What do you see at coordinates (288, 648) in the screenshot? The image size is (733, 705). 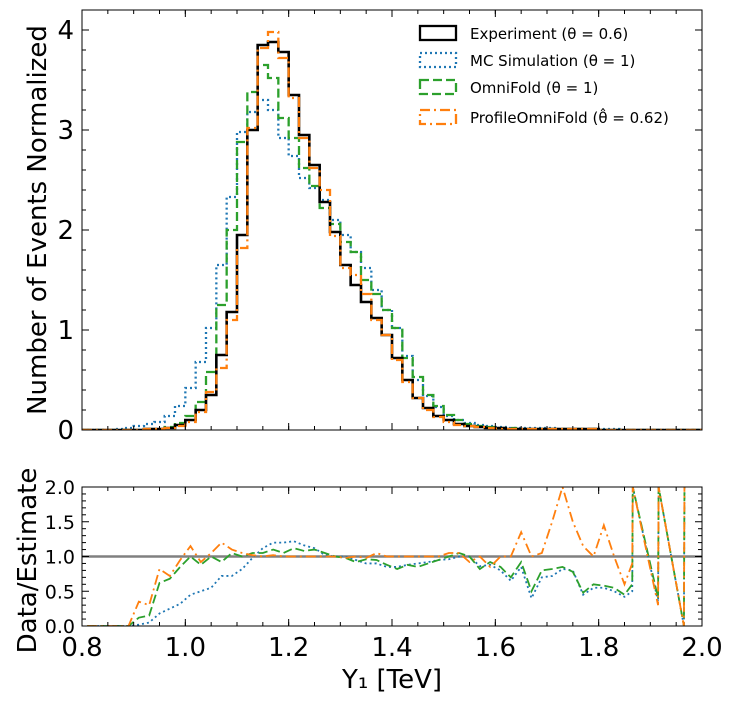 I see `ratio-xtick-label: 1.2` at bounding box center [288, 648].